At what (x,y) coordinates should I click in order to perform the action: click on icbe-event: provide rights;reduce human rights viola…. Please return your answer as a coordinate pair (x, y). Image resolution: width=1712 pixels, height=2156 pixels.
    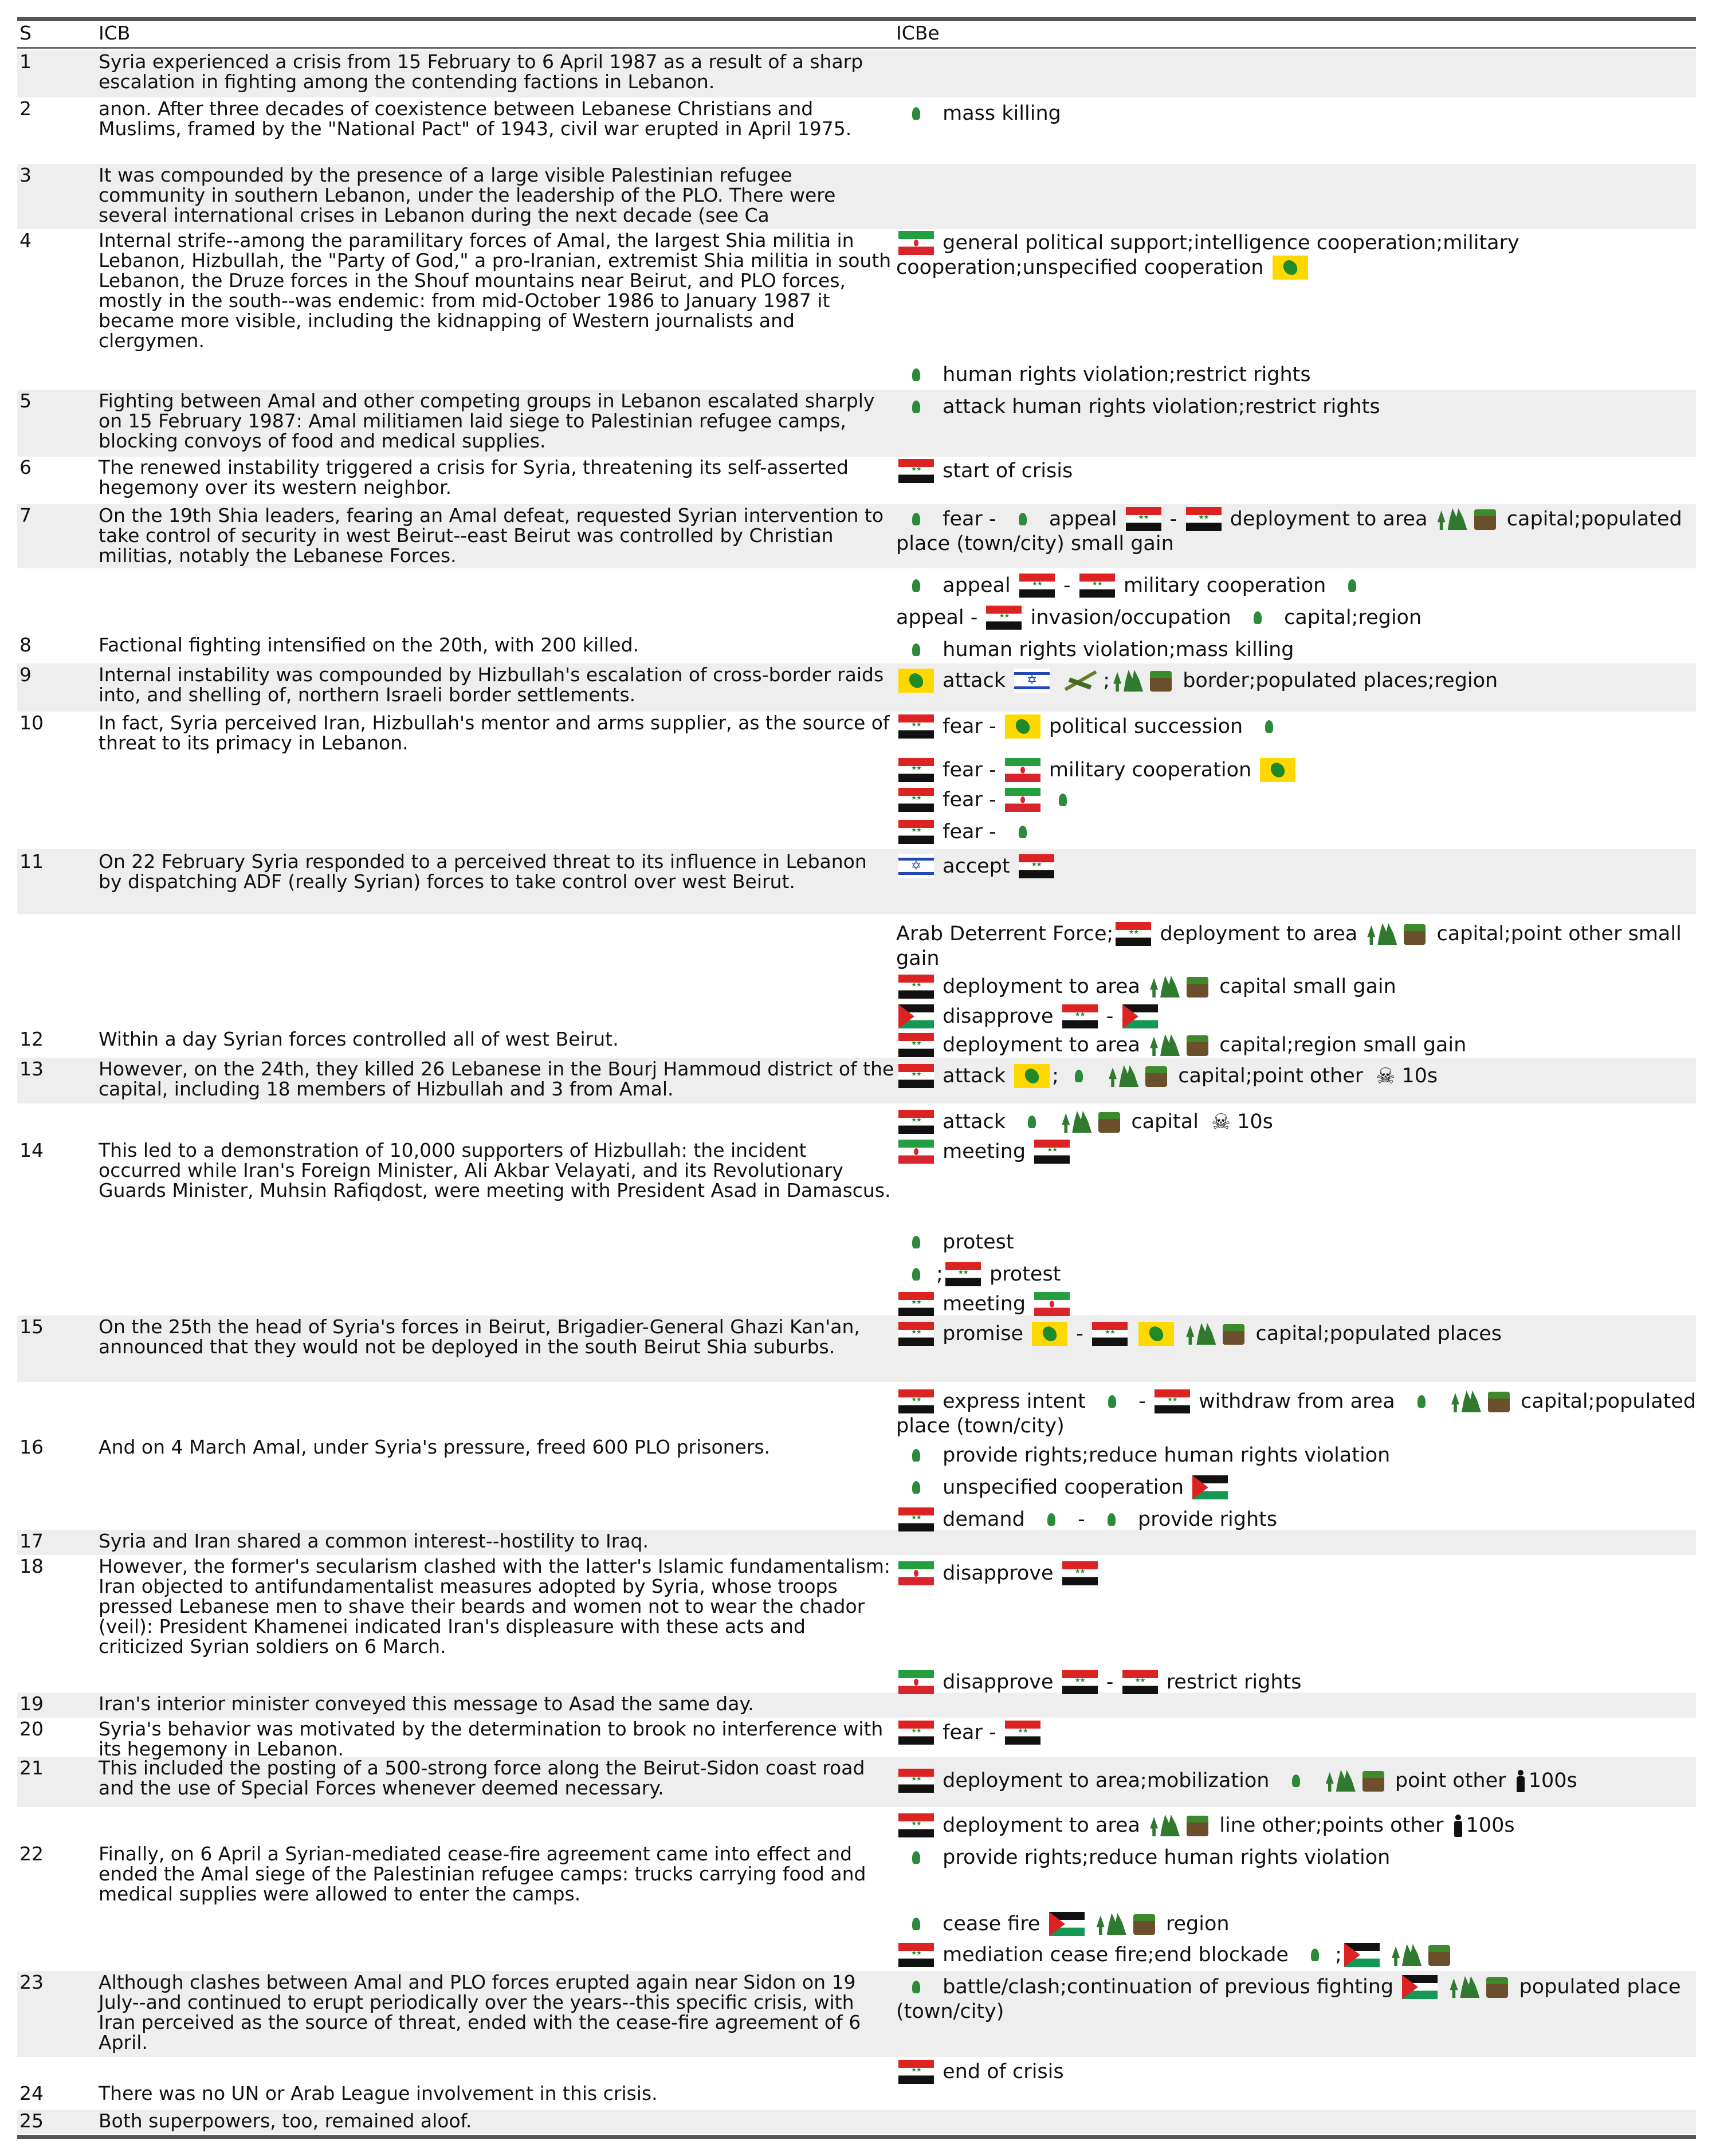
    Looking at the image, I should click on (1297, 1857).